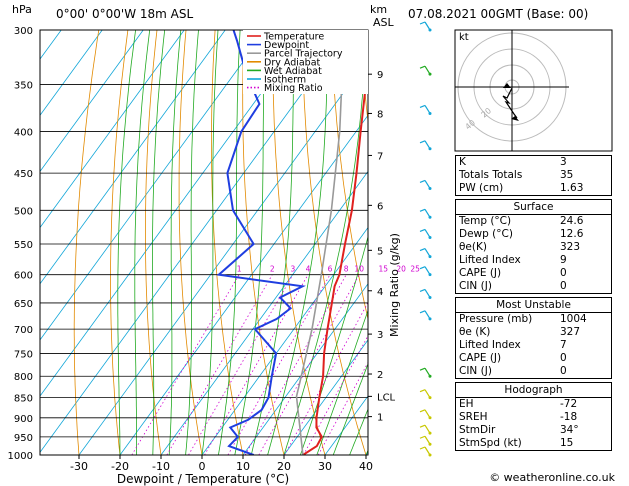 This screenshot has height=486, width=629. Describe the element at coordinates (292, 62) in the screenshot. I see `legend-label: Dry Adiabat` at that location.